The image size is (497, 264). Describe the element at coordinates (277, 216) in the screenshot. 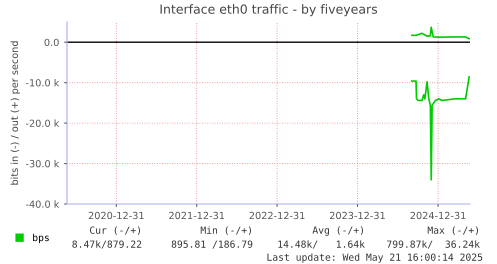

I see `x-tick-label: 2022-12-31` at that location.